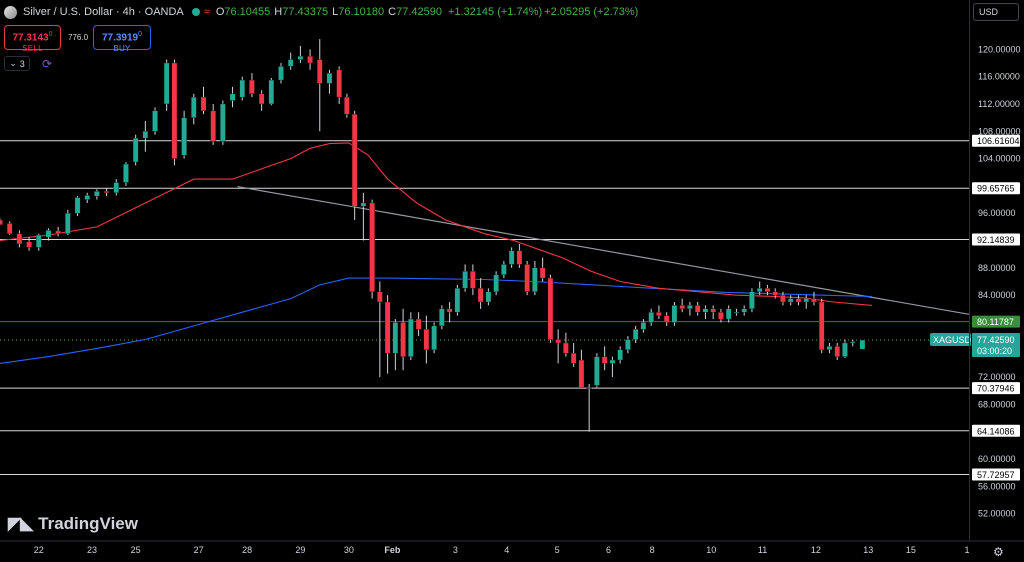 This screenshot has width=1024, height=562. What do you see at coordinates (997, 459) in the screenshot?
I see `y-tick-label: 60.00000` at bounding box center [997, 459].